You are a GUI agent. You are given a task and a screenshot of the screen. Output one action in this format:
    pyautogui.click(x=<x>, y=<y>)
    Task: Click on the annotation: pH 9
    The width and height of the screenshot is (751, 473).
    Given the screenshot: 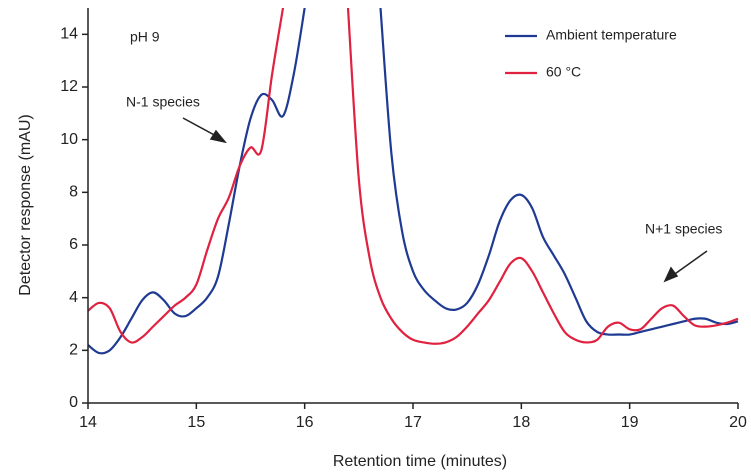 What is the action you would take?
    pyautogui.click(x=145, y=37)
    